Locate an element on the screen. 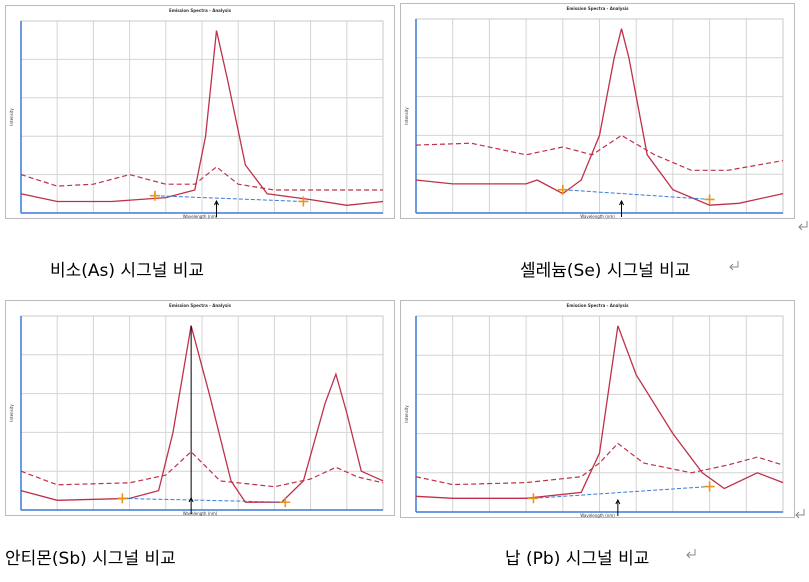 This screenshot has height=582, width=809. caption: 비소(As) 시그널 비교 is located at coordinates (127, 271).